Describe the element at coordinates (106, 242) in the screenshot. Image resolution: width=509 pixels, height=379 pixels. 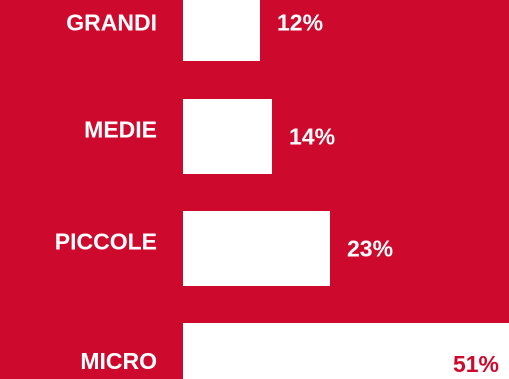
I see `category-label-piccole: PICCOLE` at that location.